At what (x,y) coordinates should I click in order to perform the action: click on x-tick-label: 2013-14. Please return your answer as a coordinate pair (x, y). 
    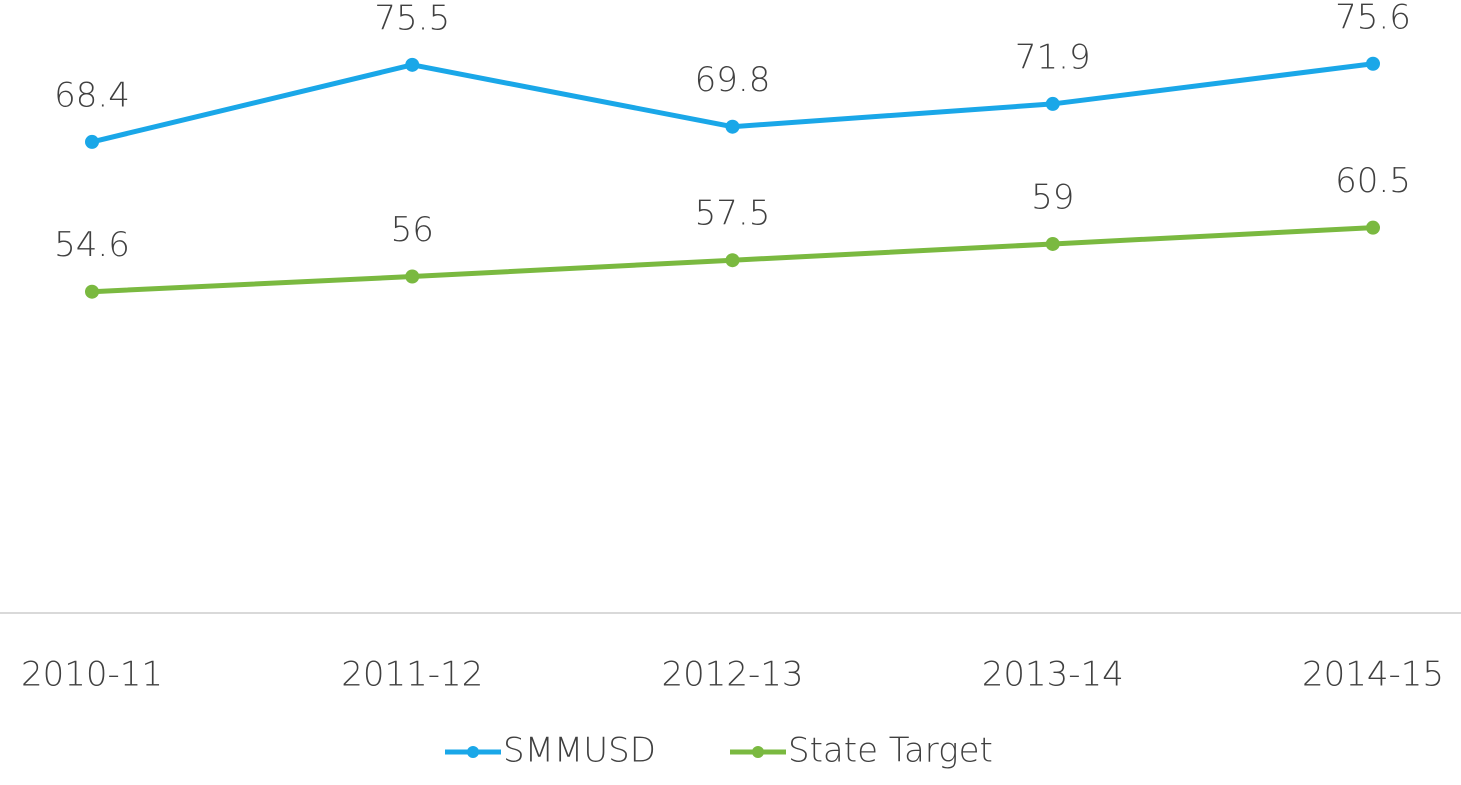
    Looking at the image, I should click on (1053, 675).